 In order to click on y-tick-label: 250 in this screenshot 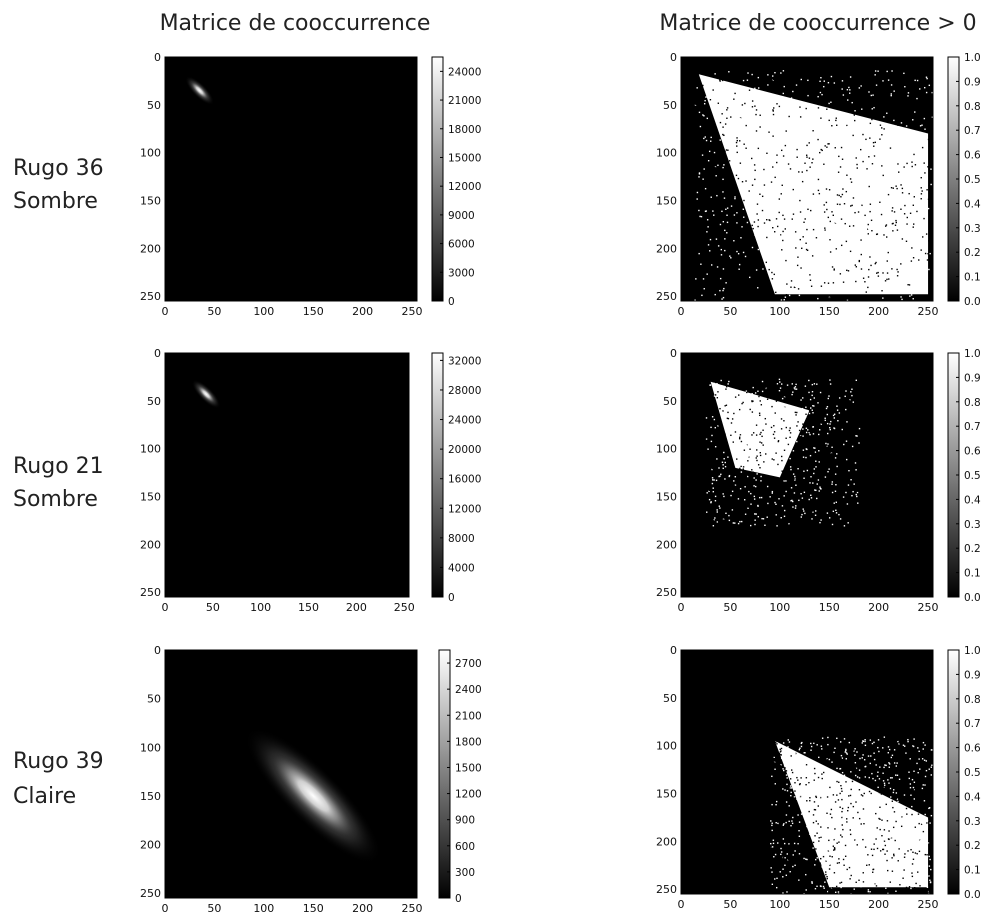, I will do `click(150, 893)`.